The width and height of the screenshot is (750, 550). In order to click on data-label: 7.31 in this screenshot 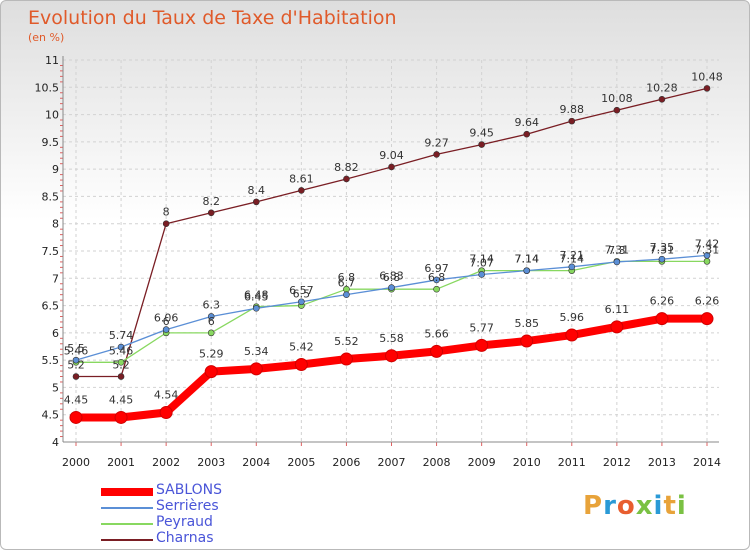, I will do `click(617, 249)`.